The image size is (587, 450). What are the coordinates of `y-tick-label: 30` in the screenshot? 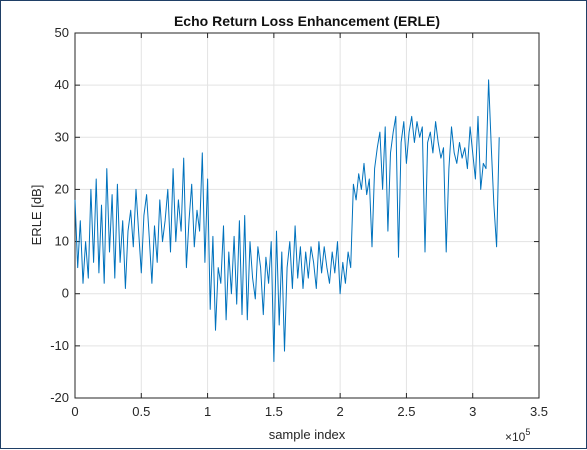 It's located at (62, 136).